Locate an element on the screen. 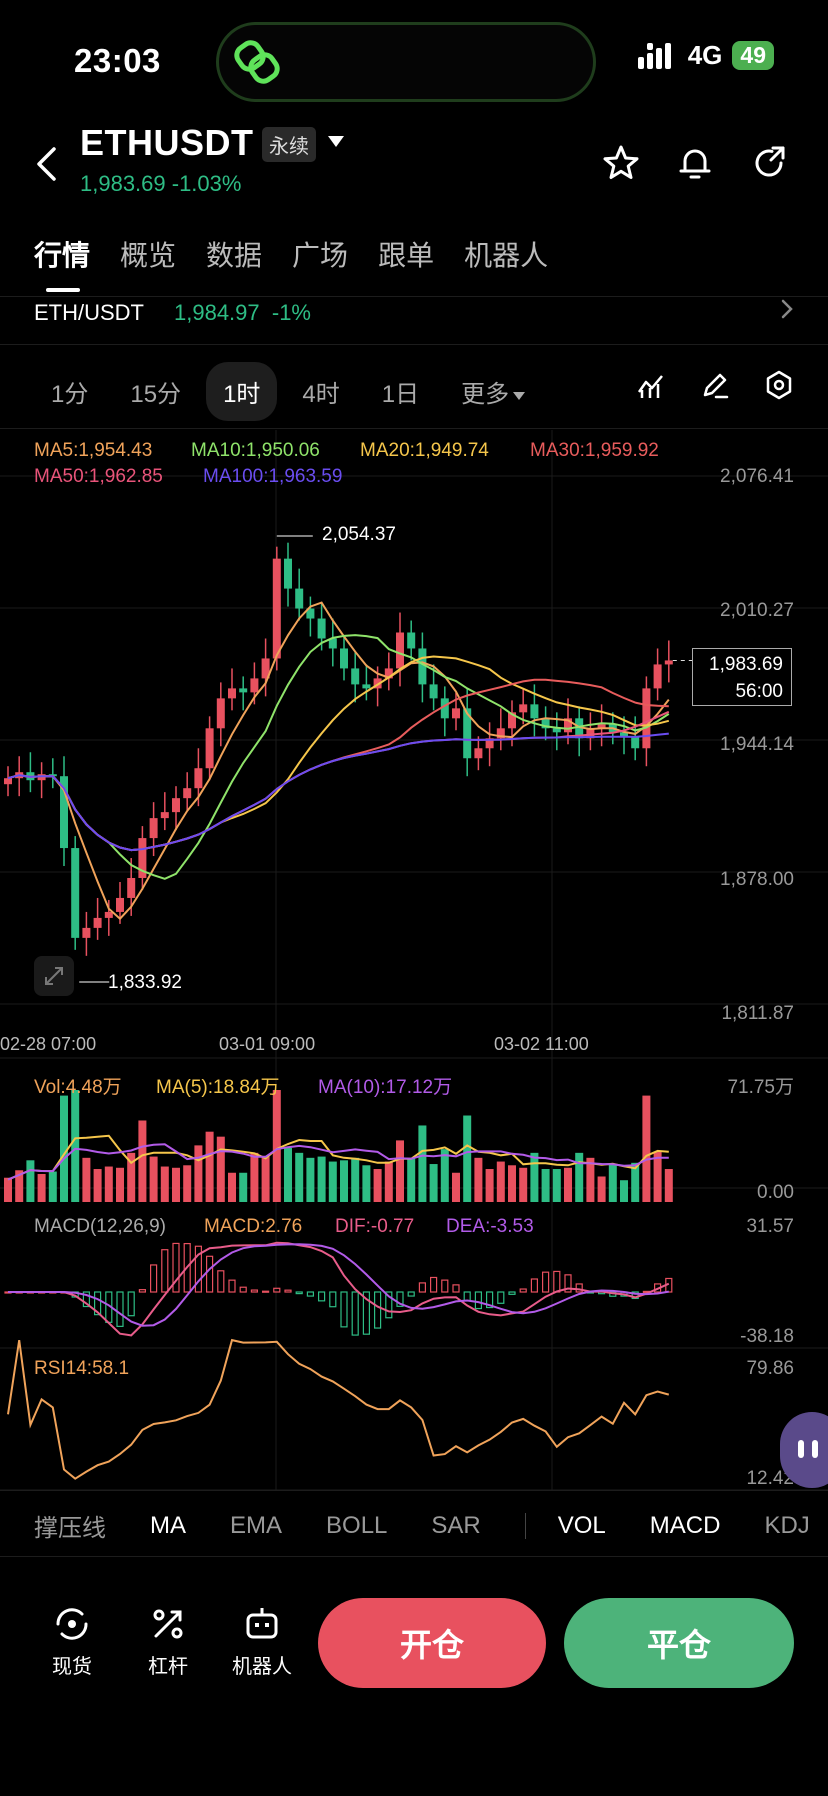  interval-more: 更多 is located at coordinates (493, 391).